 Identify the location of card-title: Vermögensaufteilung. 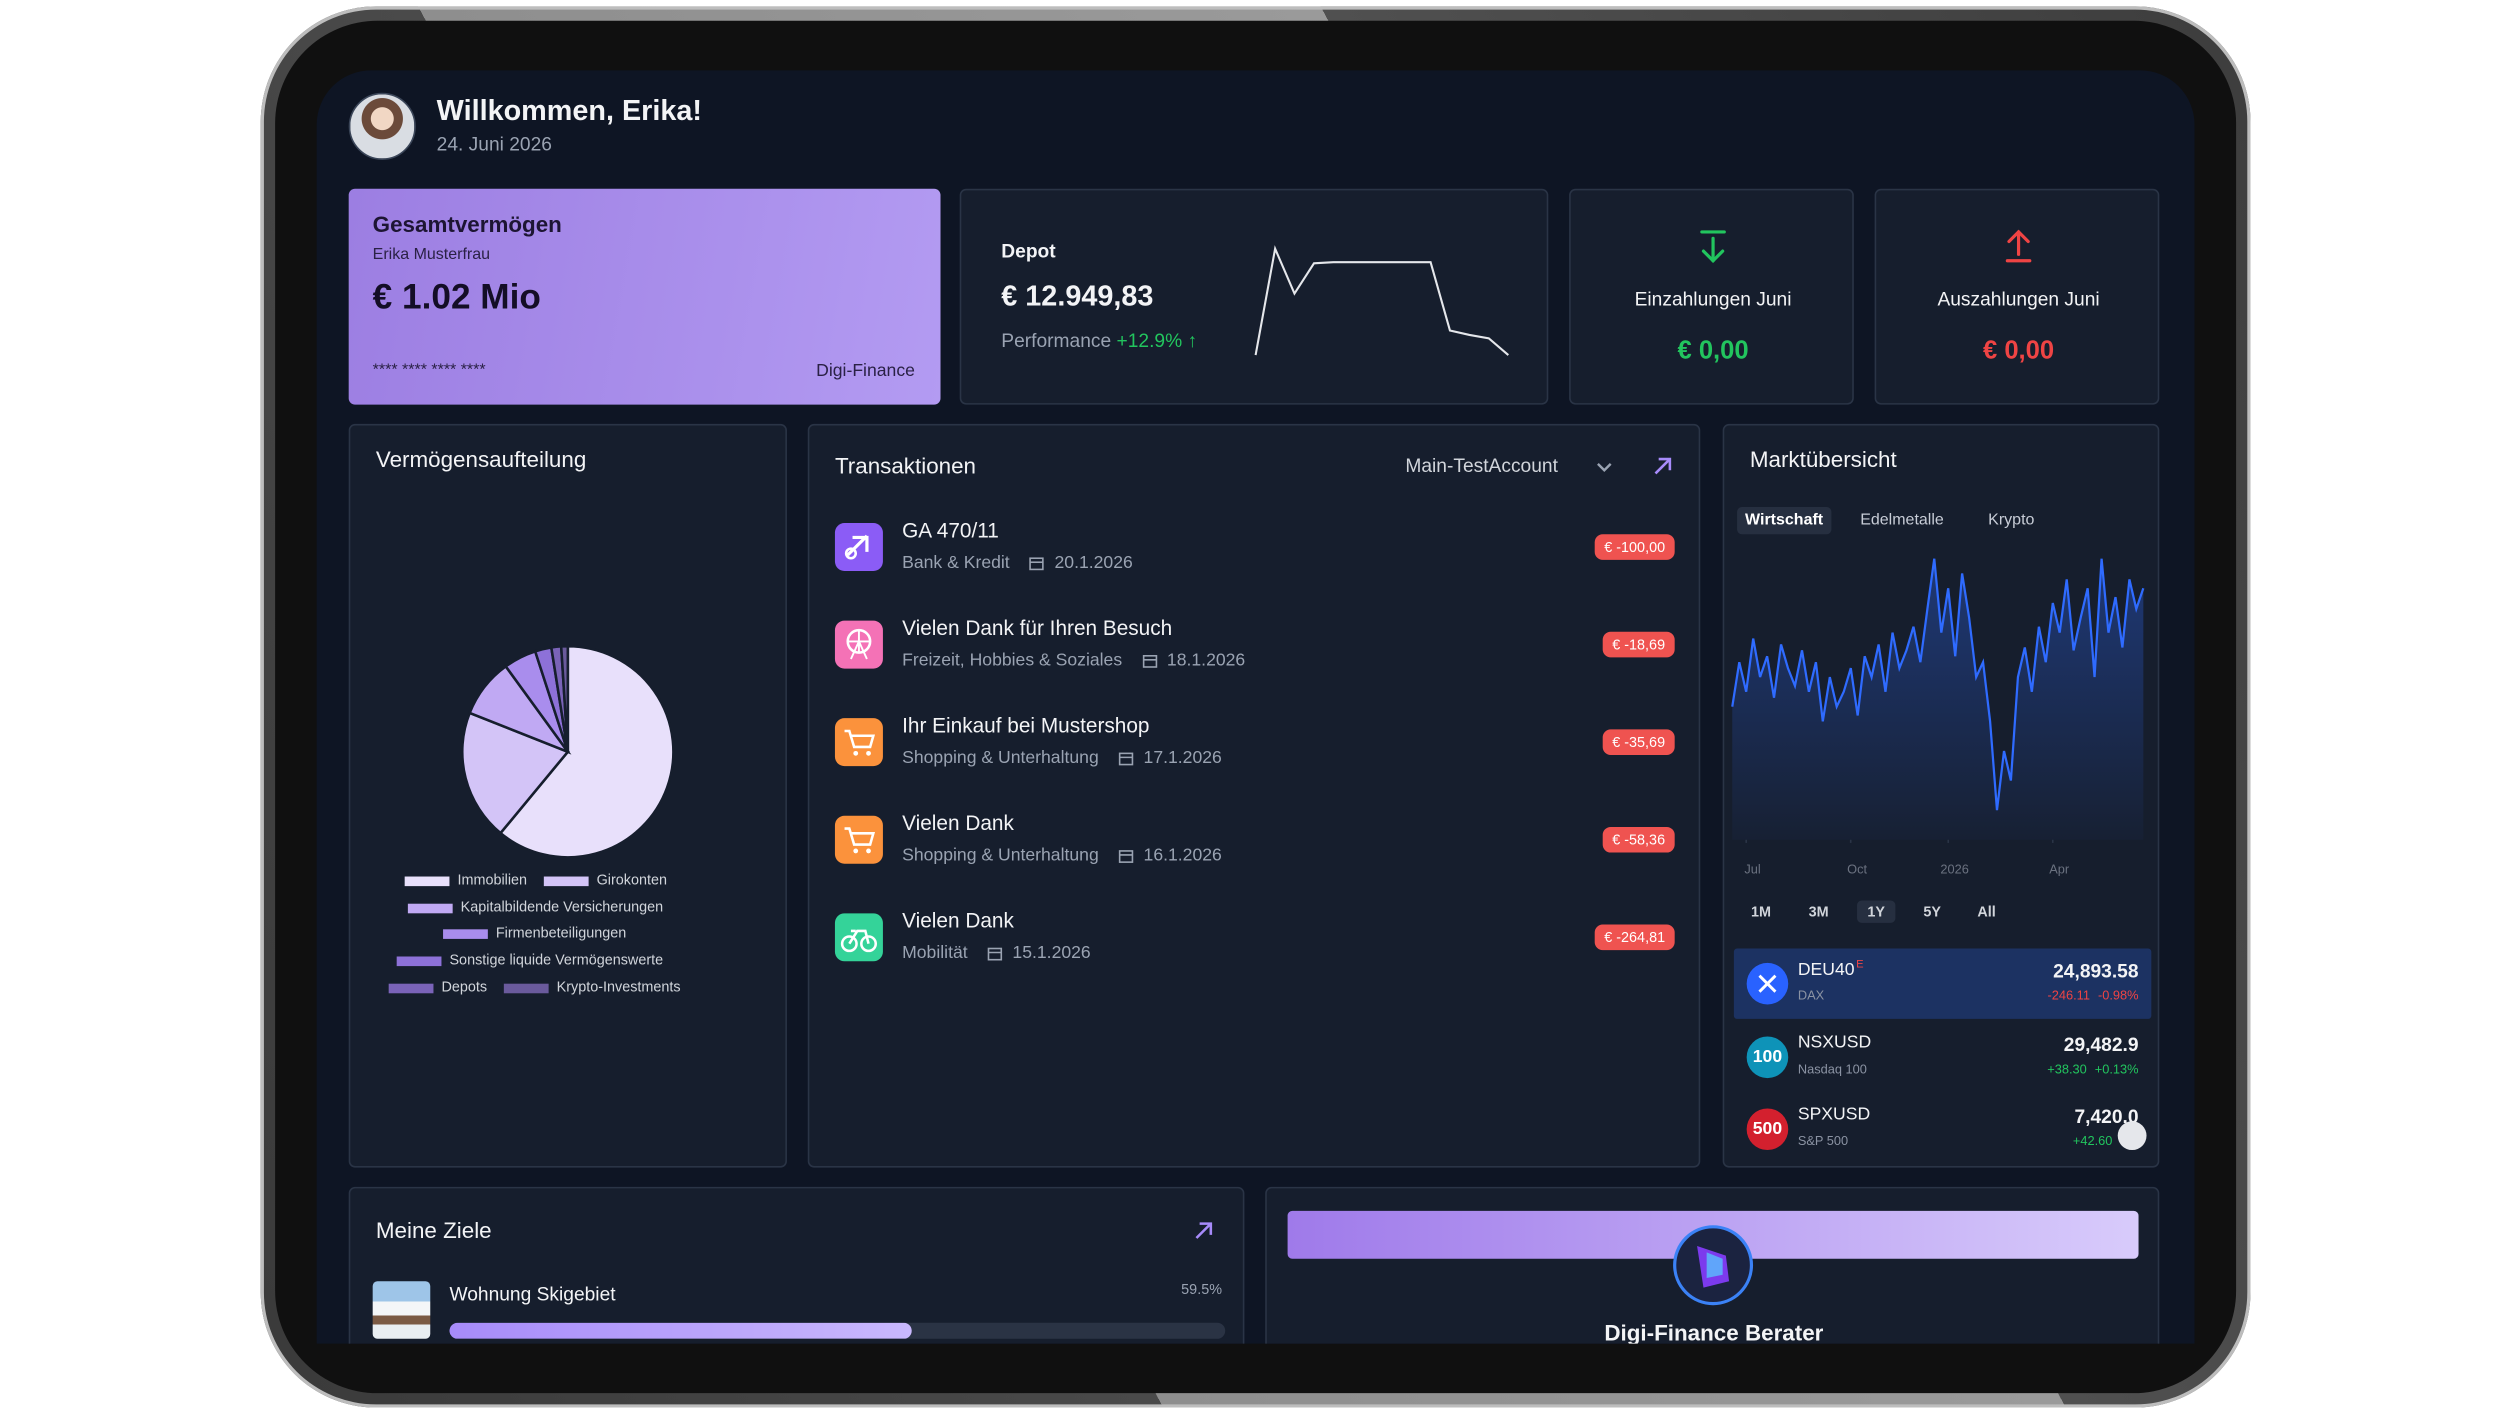
(481, 459).